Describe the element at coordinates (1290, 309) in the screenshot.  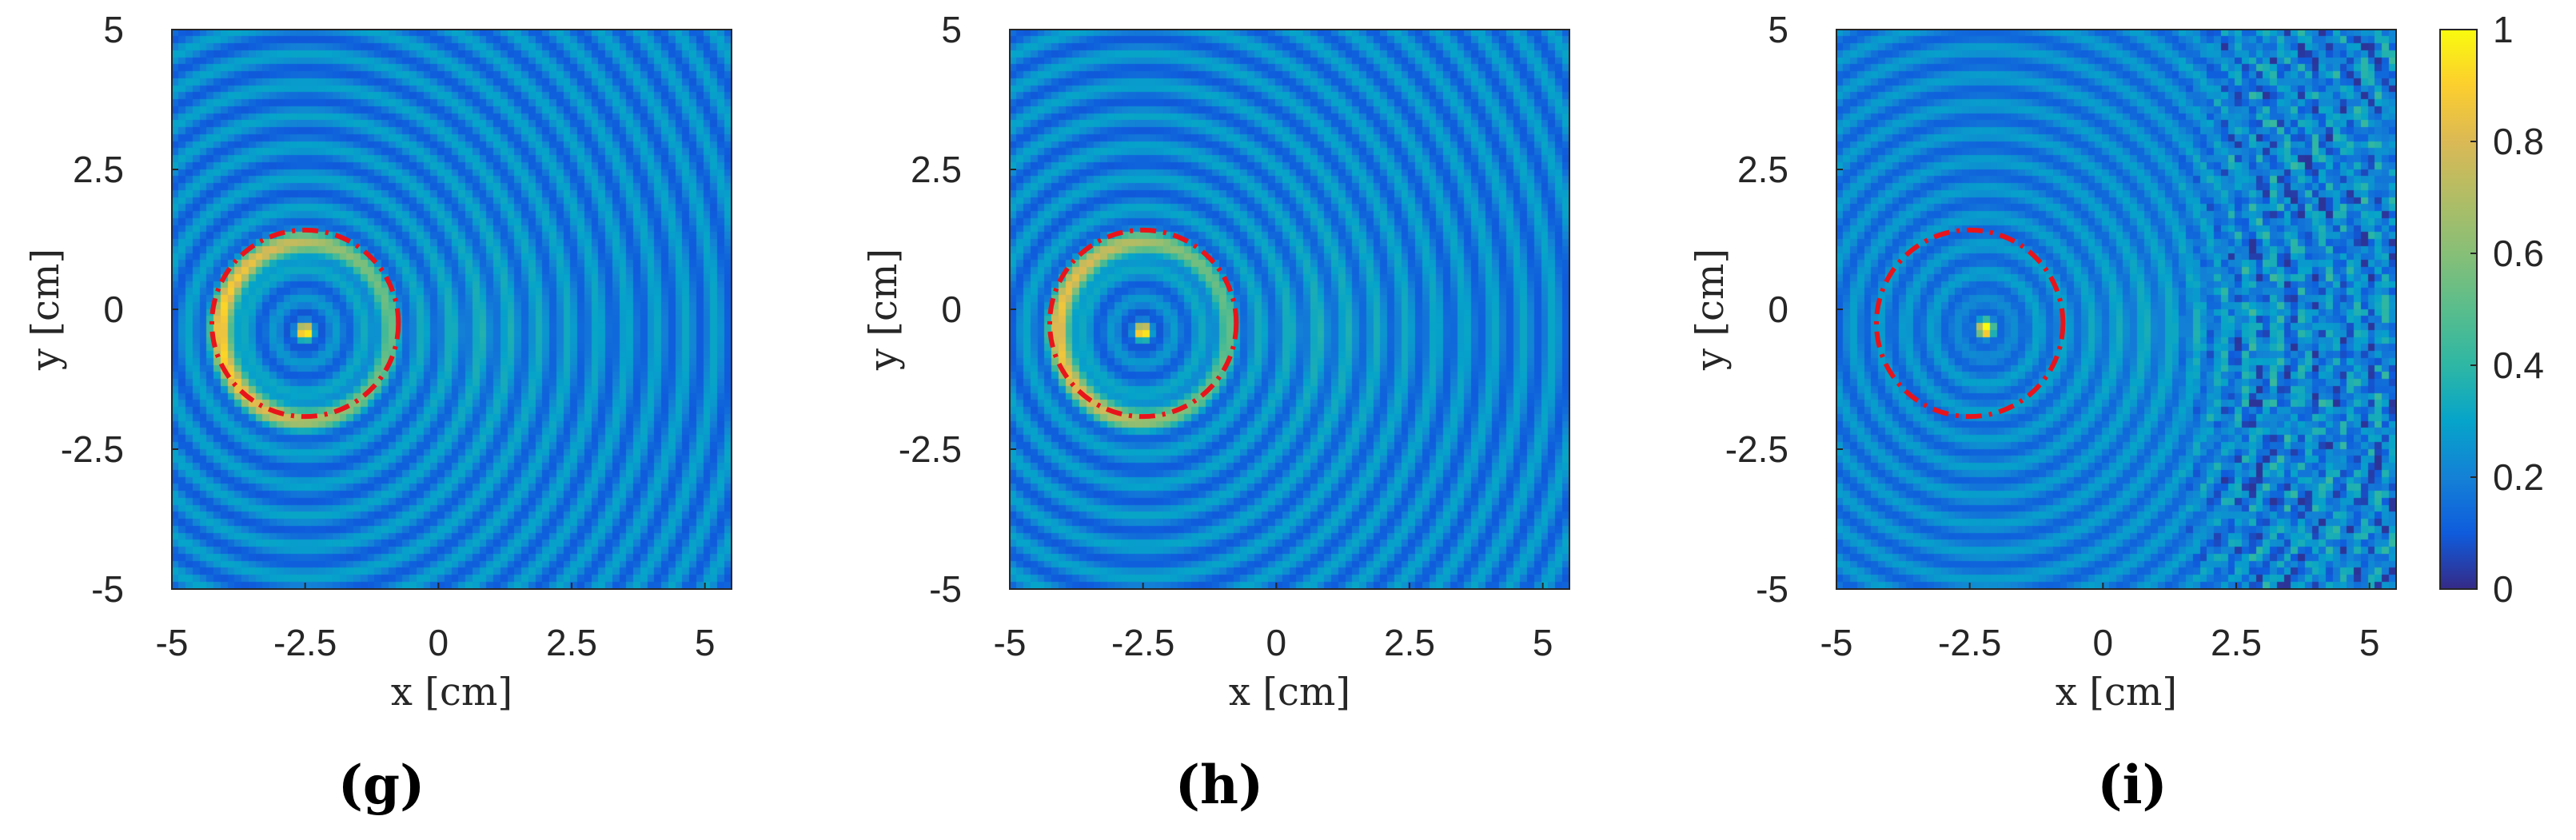
I see `heatmap-h` at that location.